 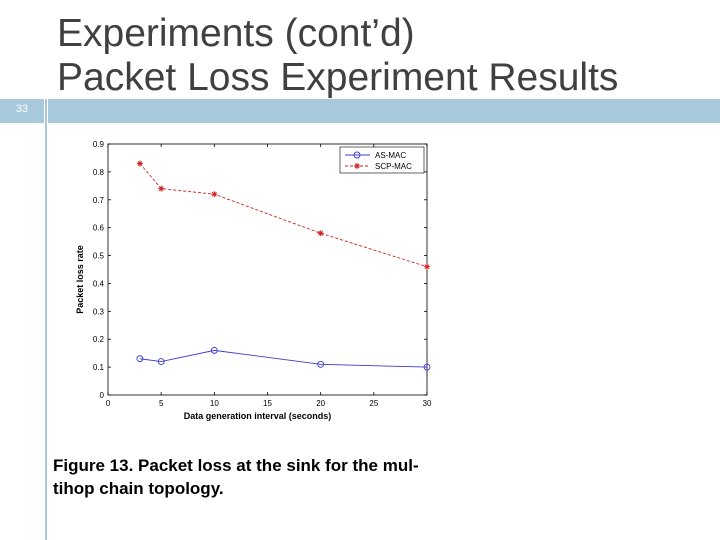 I want to click on x-tick-label: 15, so click(x=267, y=403).